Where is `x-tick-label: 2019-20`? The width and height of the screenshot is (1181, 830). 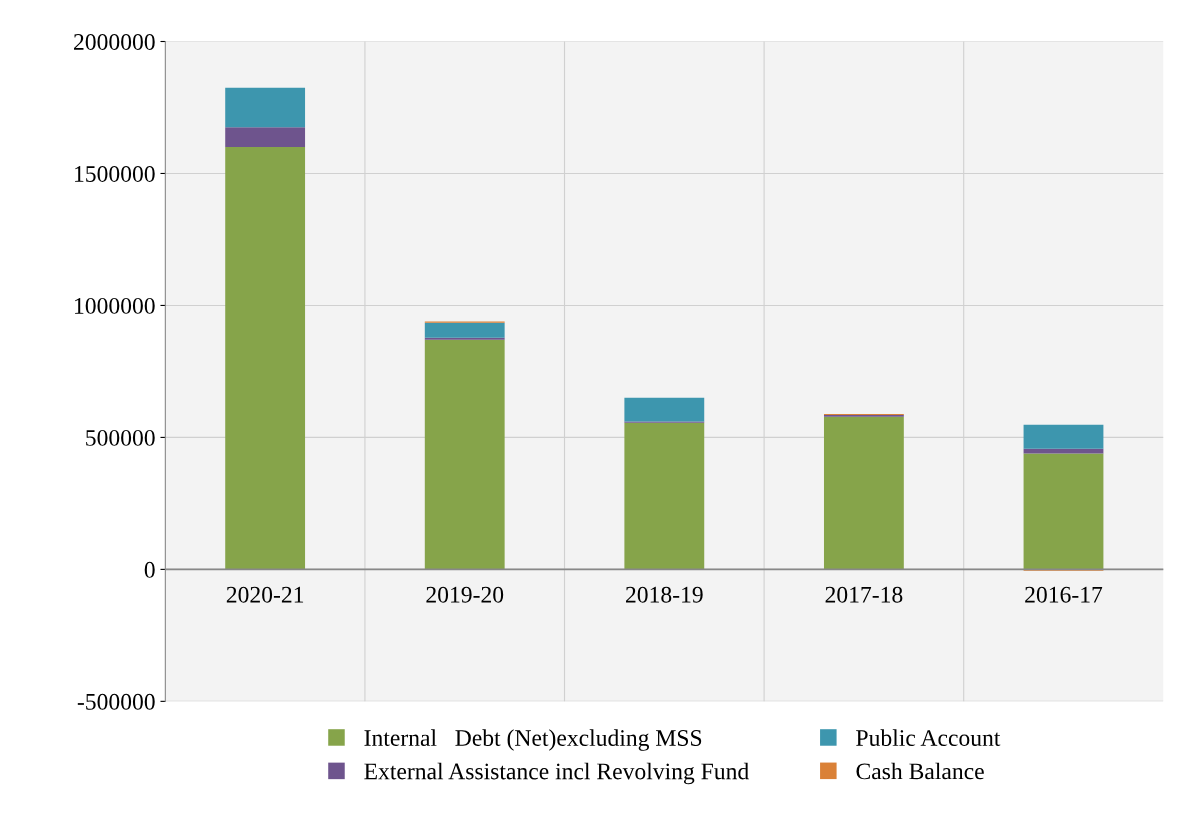
x-tick-label: 2019-20 is located at coordinates (465, 594).